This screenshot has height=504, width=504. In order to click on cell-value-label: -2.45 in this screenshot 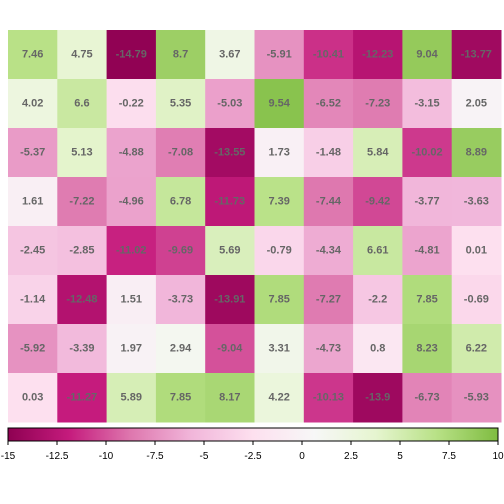, I will do `click(32, 251)`.